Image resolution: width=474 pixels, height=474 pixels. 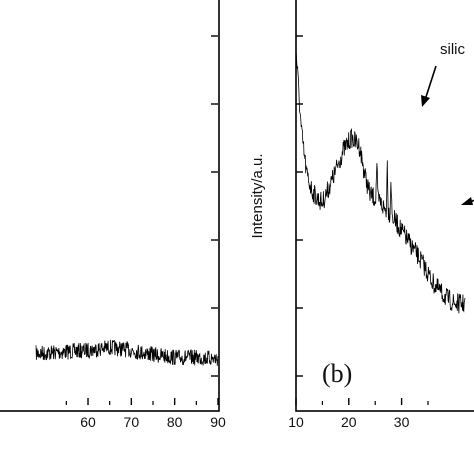 What do you see at coordinates (425, 101) in the screenshot?
I see `silicon-annotation-arrowhead` at bounding box center [425, 101].